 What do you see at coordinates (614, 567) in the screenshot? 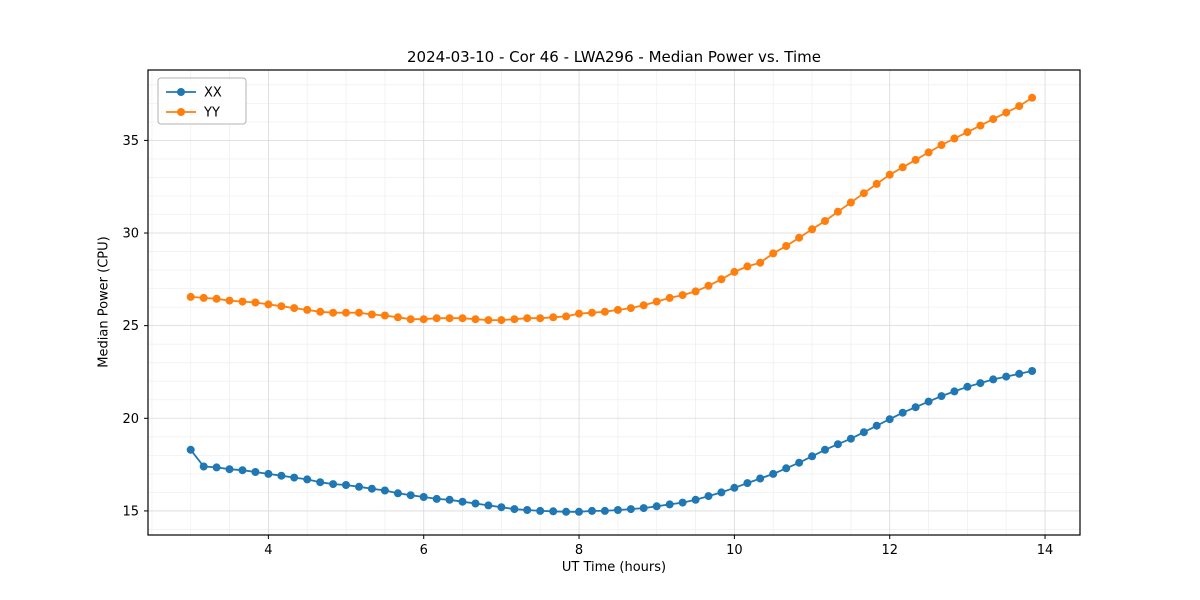
I see `x-axis-label: UT Time (hours)` at bounding box center [614, 567].